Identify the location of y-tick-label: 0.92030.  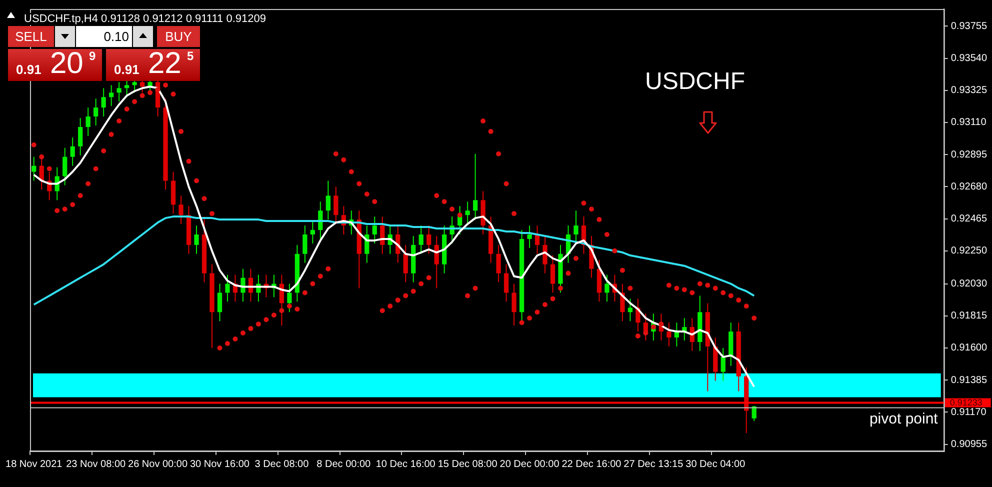
(969, 284).